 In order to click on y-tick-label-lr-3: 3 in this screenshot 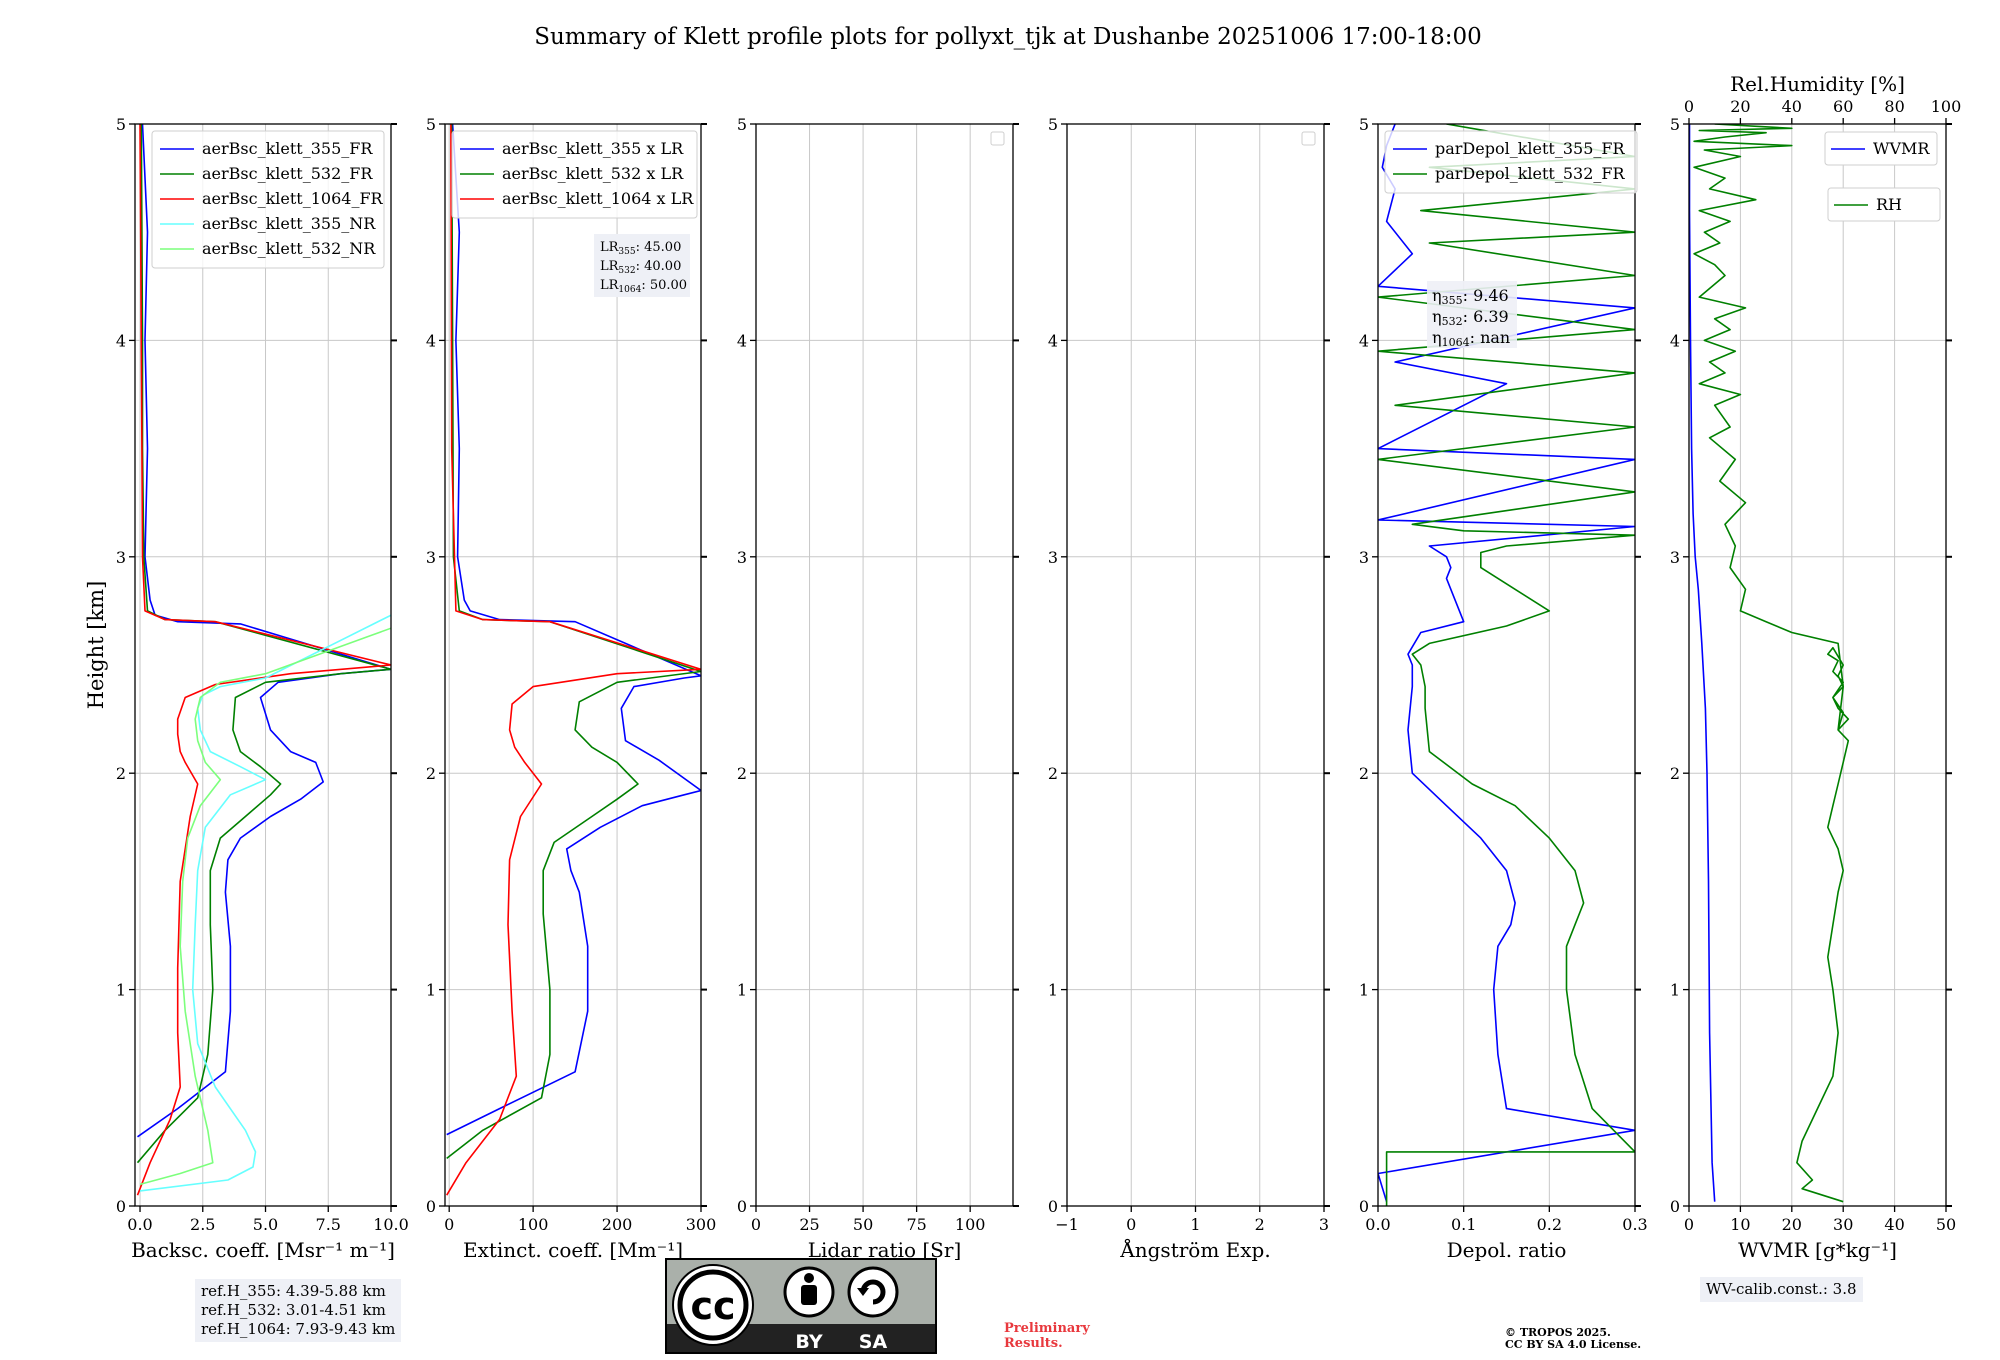, I will do `click(742, 557)`.